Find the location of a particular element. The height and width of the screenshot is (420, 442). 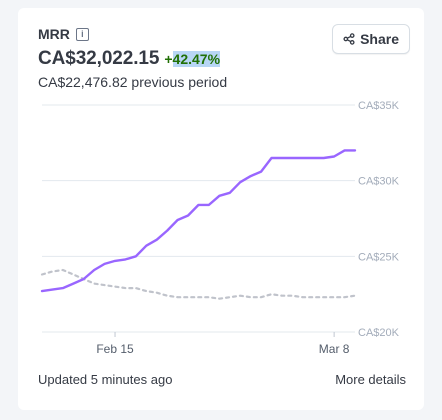

metric-name: MRR is located at coordinates (54, 34).